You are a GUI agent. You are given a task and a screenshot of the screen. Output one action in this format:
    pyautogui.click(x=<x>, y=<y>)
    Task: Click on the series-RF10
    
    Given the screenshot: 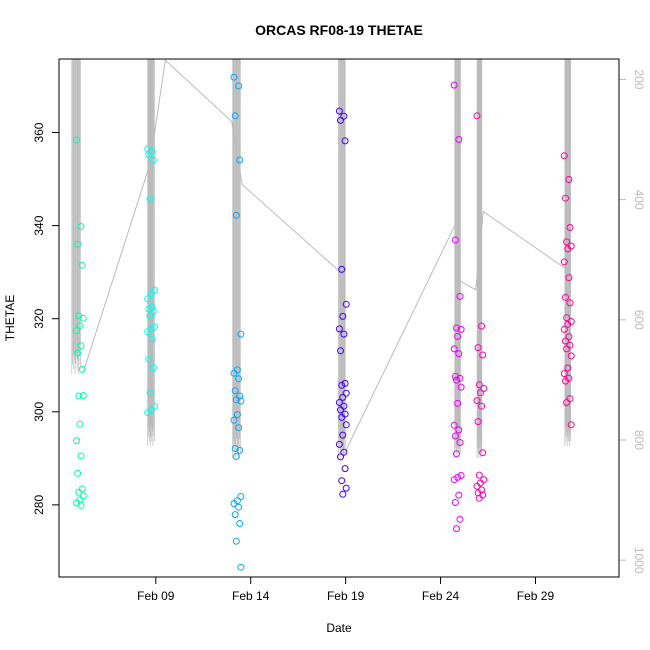 What is the action you would take?
    pyautogui.click(x=237, y=322)
    